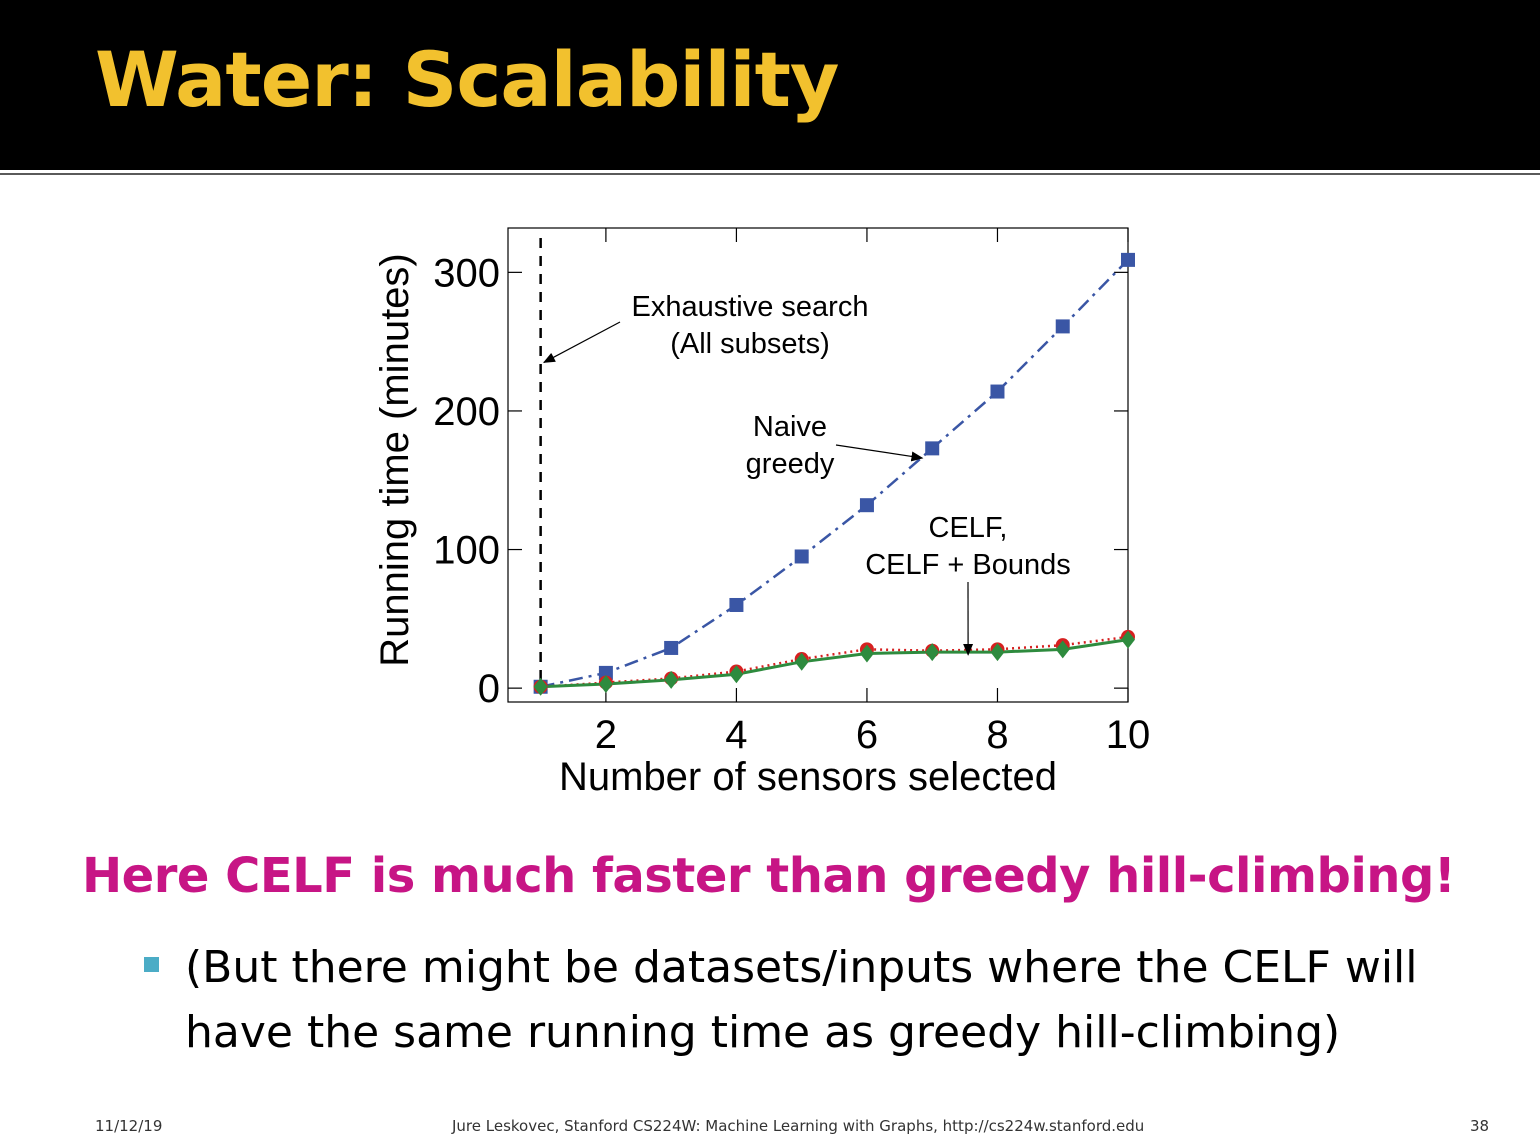 The height and width of the screenshot is (1140, 1540). Describe the element at coordinates (489, 689) in the screenshot. I see `y-tick-label: 0` at that location.